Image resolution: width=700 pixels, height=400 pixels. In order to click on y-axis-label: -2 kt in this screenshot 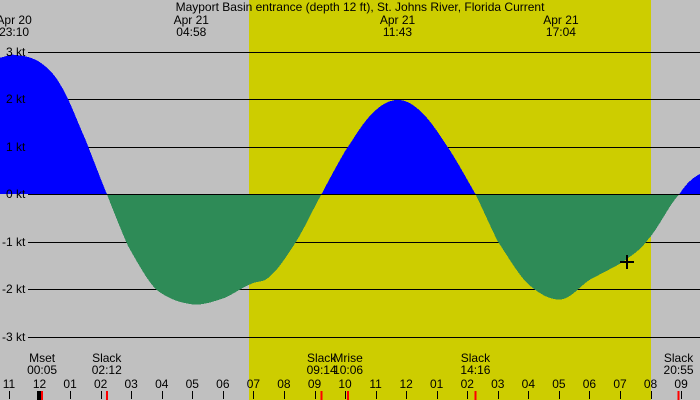, I will do `click(14, 289)`.